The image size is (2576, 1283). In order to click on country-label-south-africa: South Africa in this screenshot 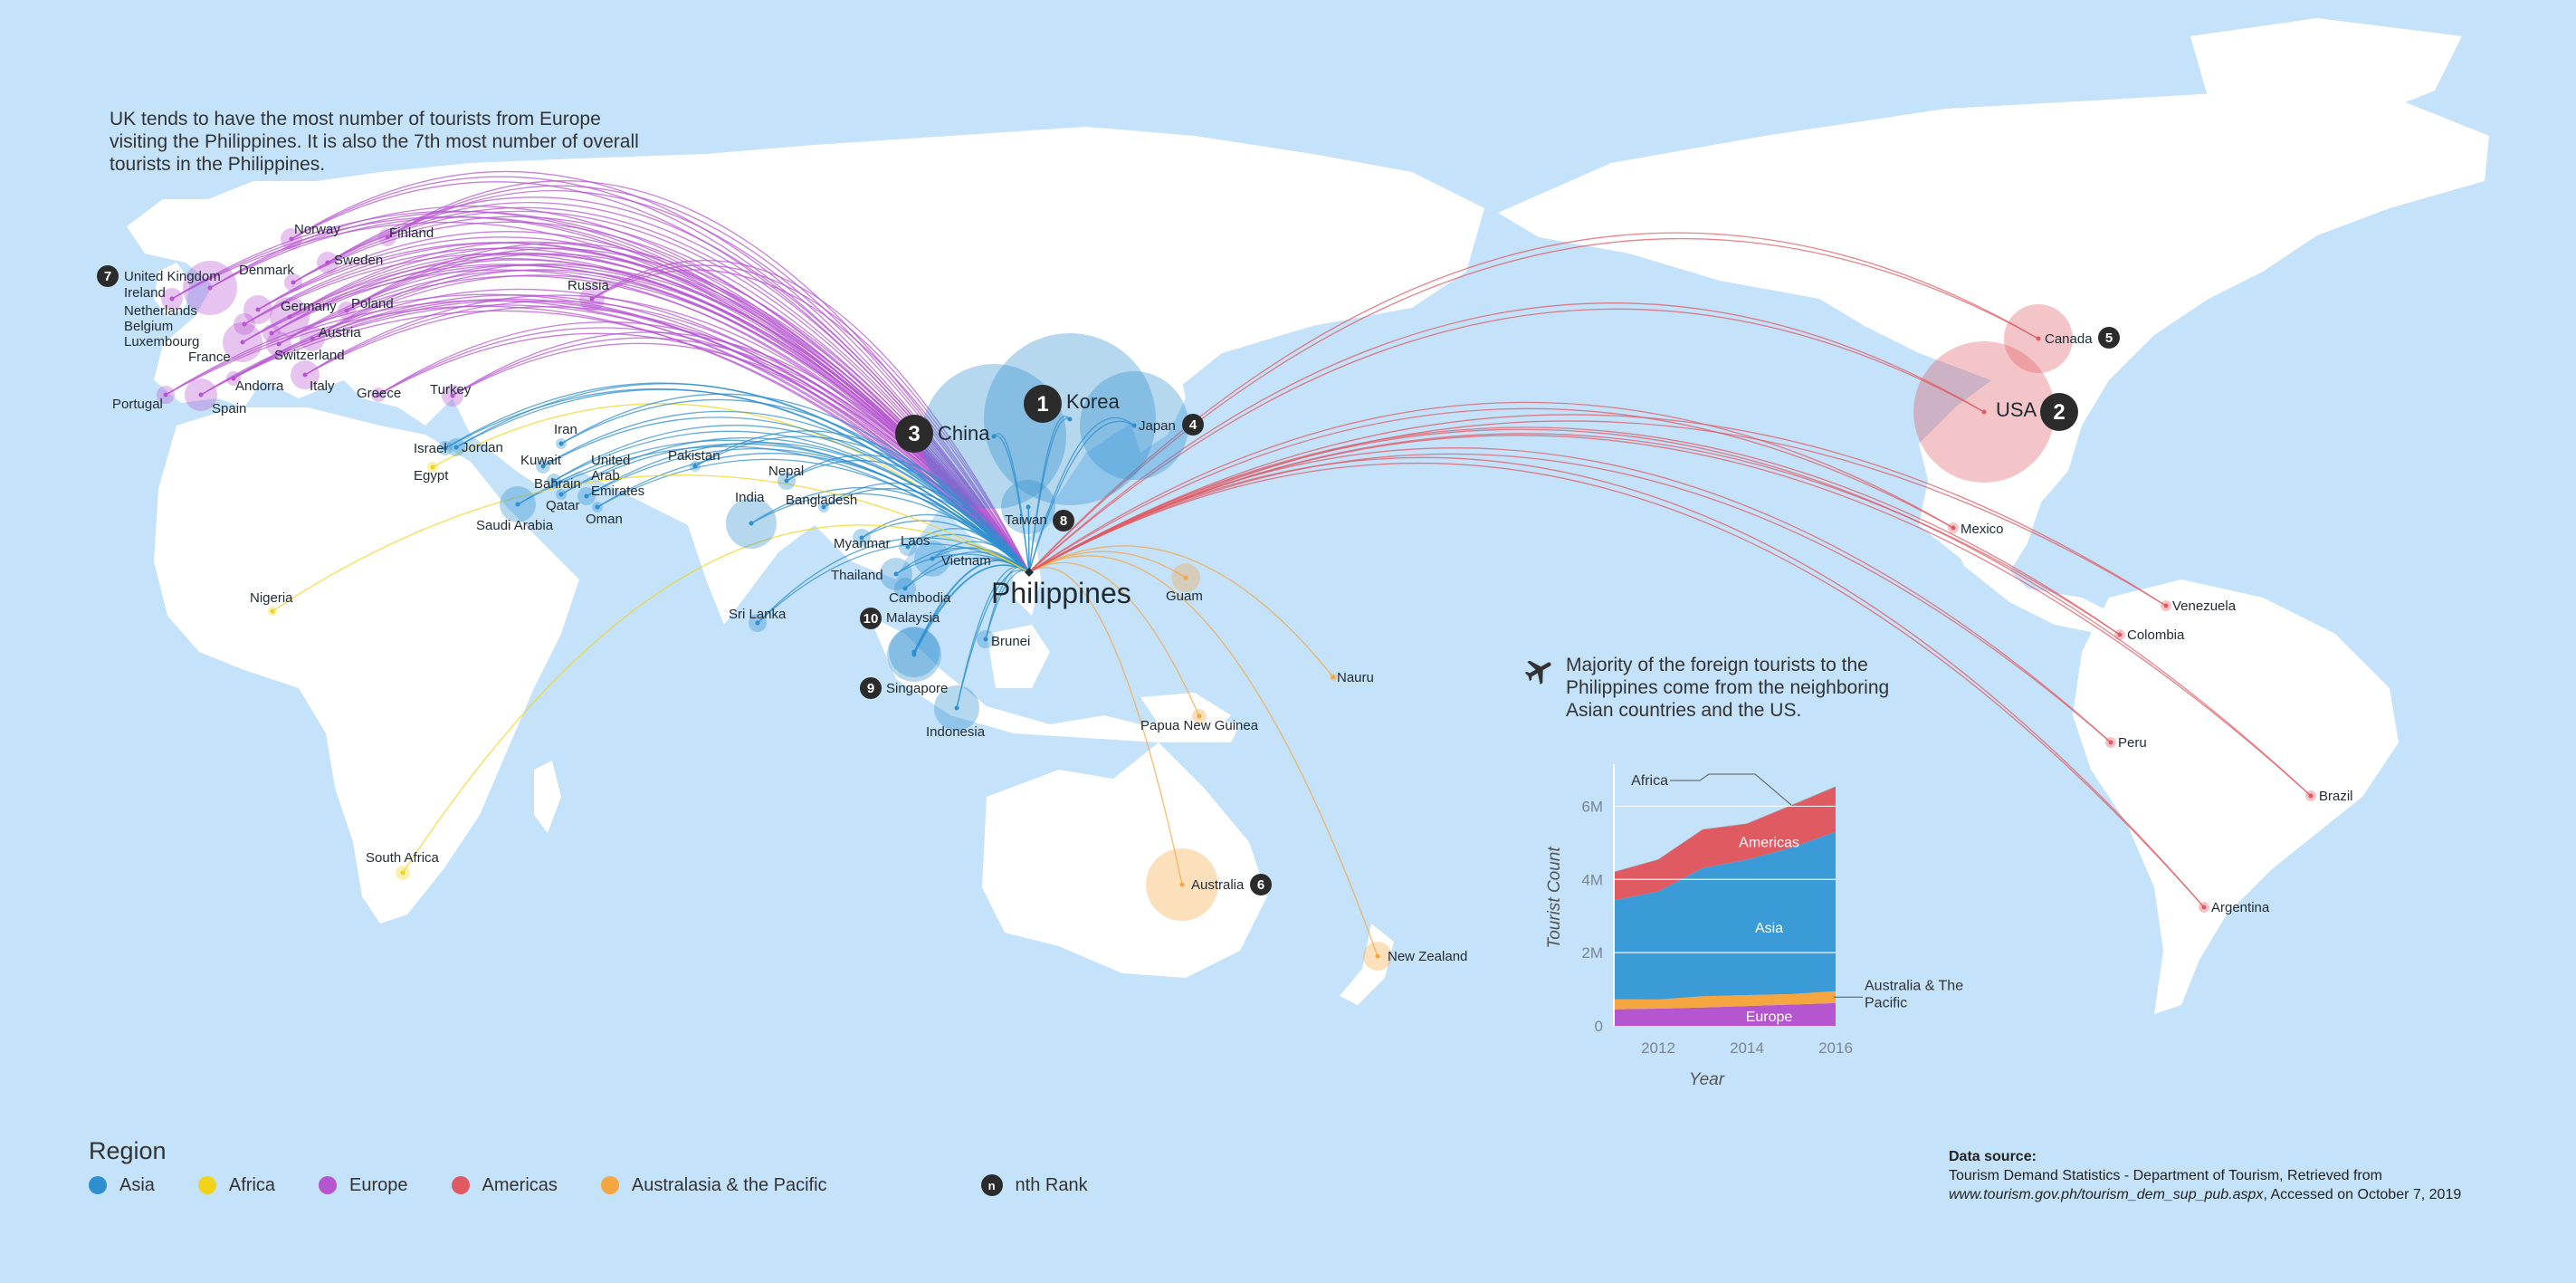, I will do `click(403, 858)`.